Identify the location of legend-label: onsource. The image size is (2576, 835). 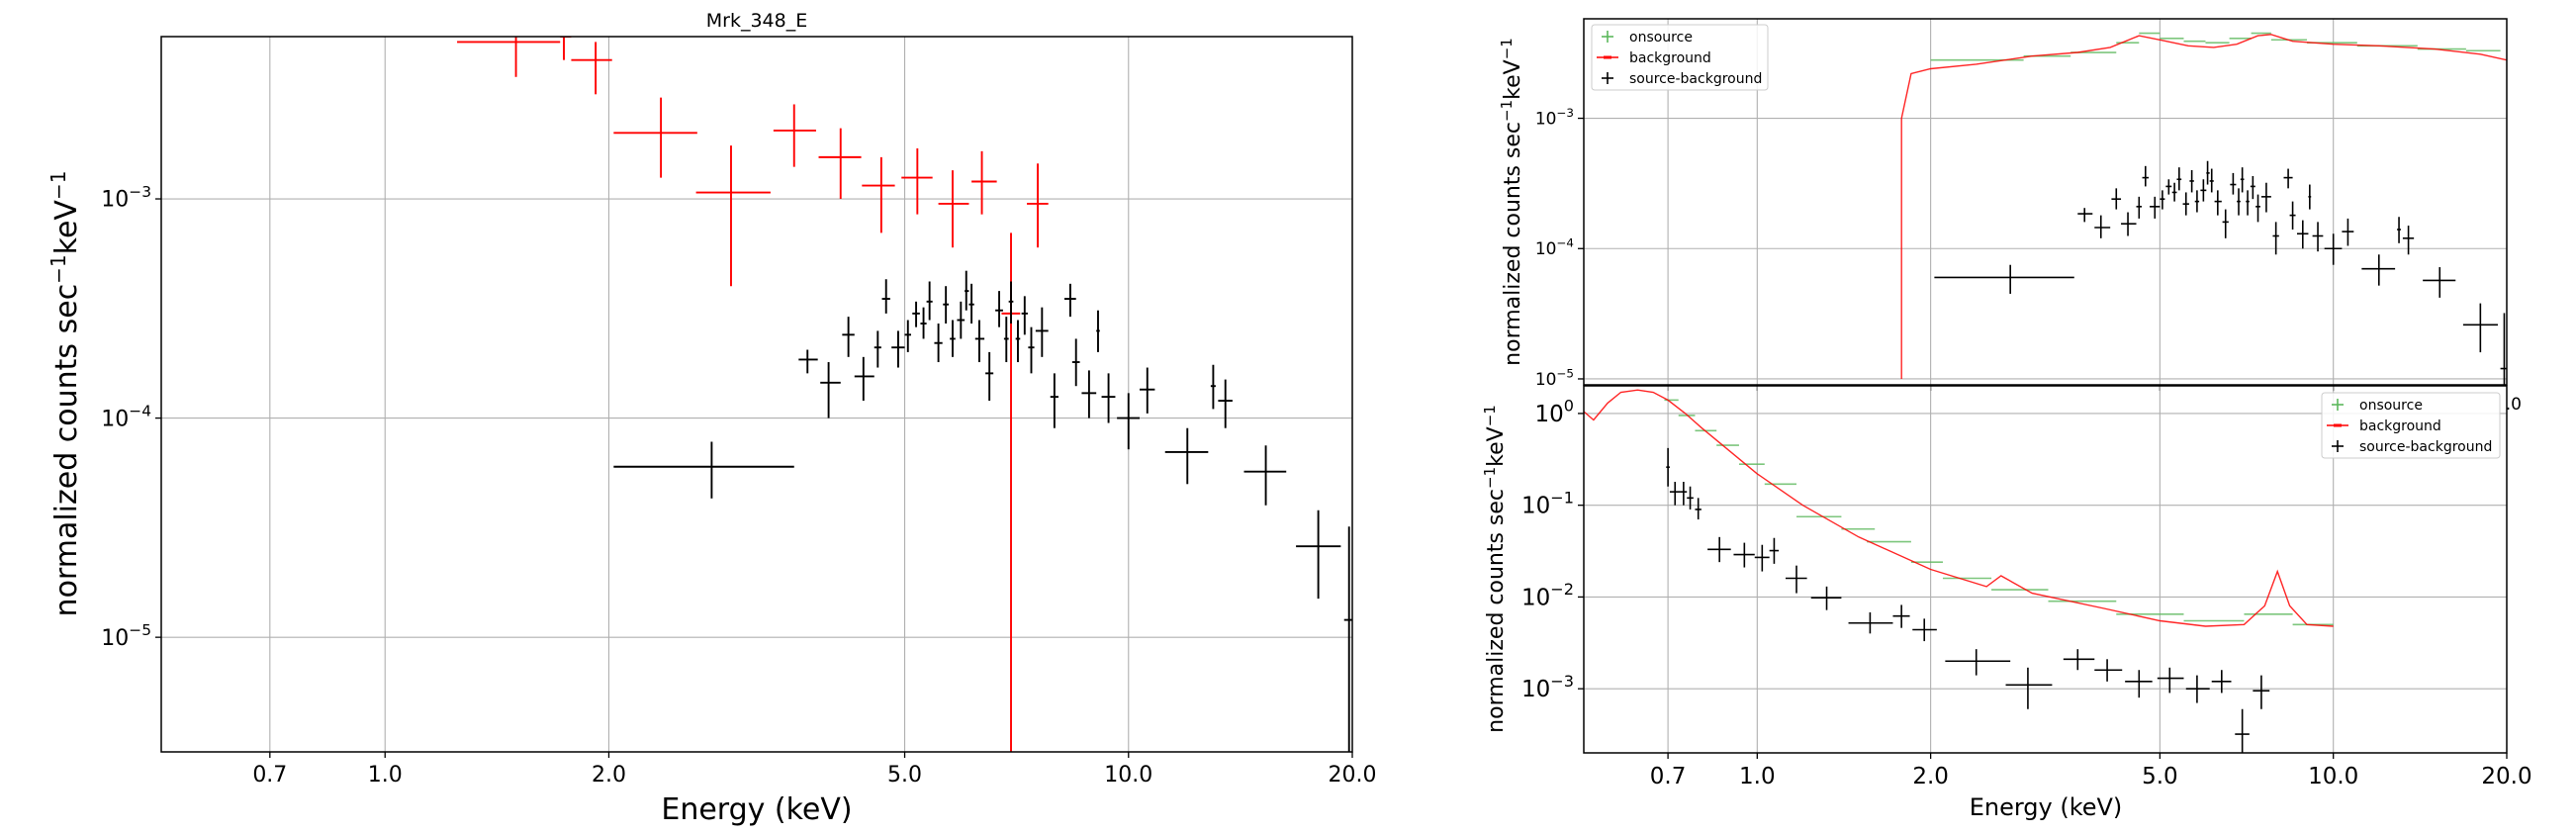
(1661, 38).